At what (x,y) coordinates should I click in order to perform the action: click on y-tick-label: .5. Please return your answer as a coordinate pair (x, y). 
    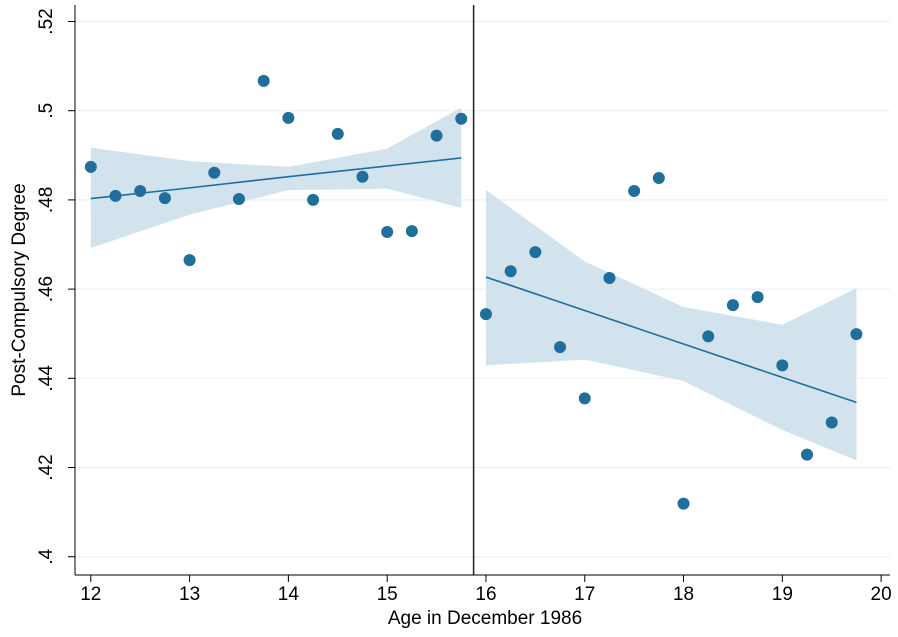
    Looking at the image, I should click on (46, 111).